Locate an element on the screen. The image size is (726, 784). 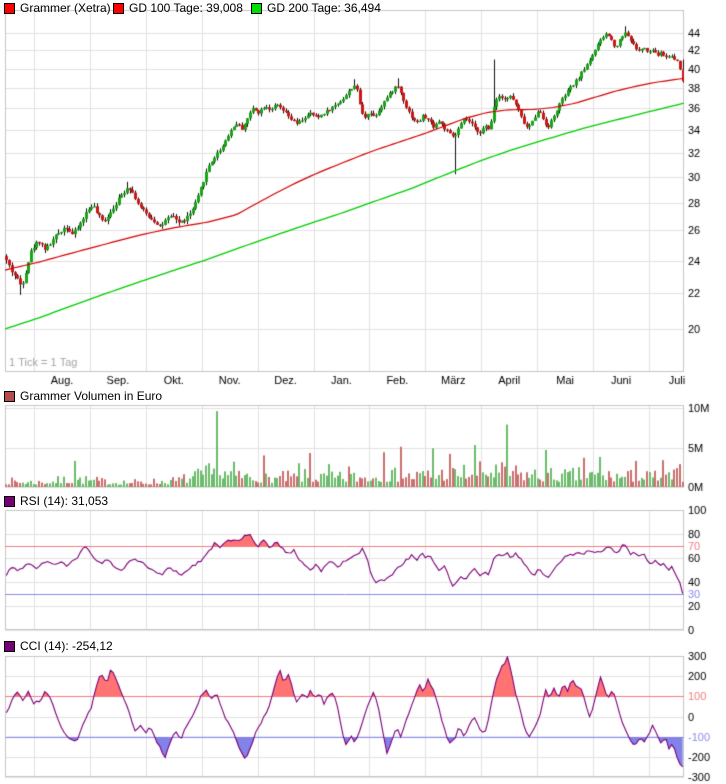
legend-item-gd100: GD 100 Tage: 39,008 is located at coordinates (178, 8).